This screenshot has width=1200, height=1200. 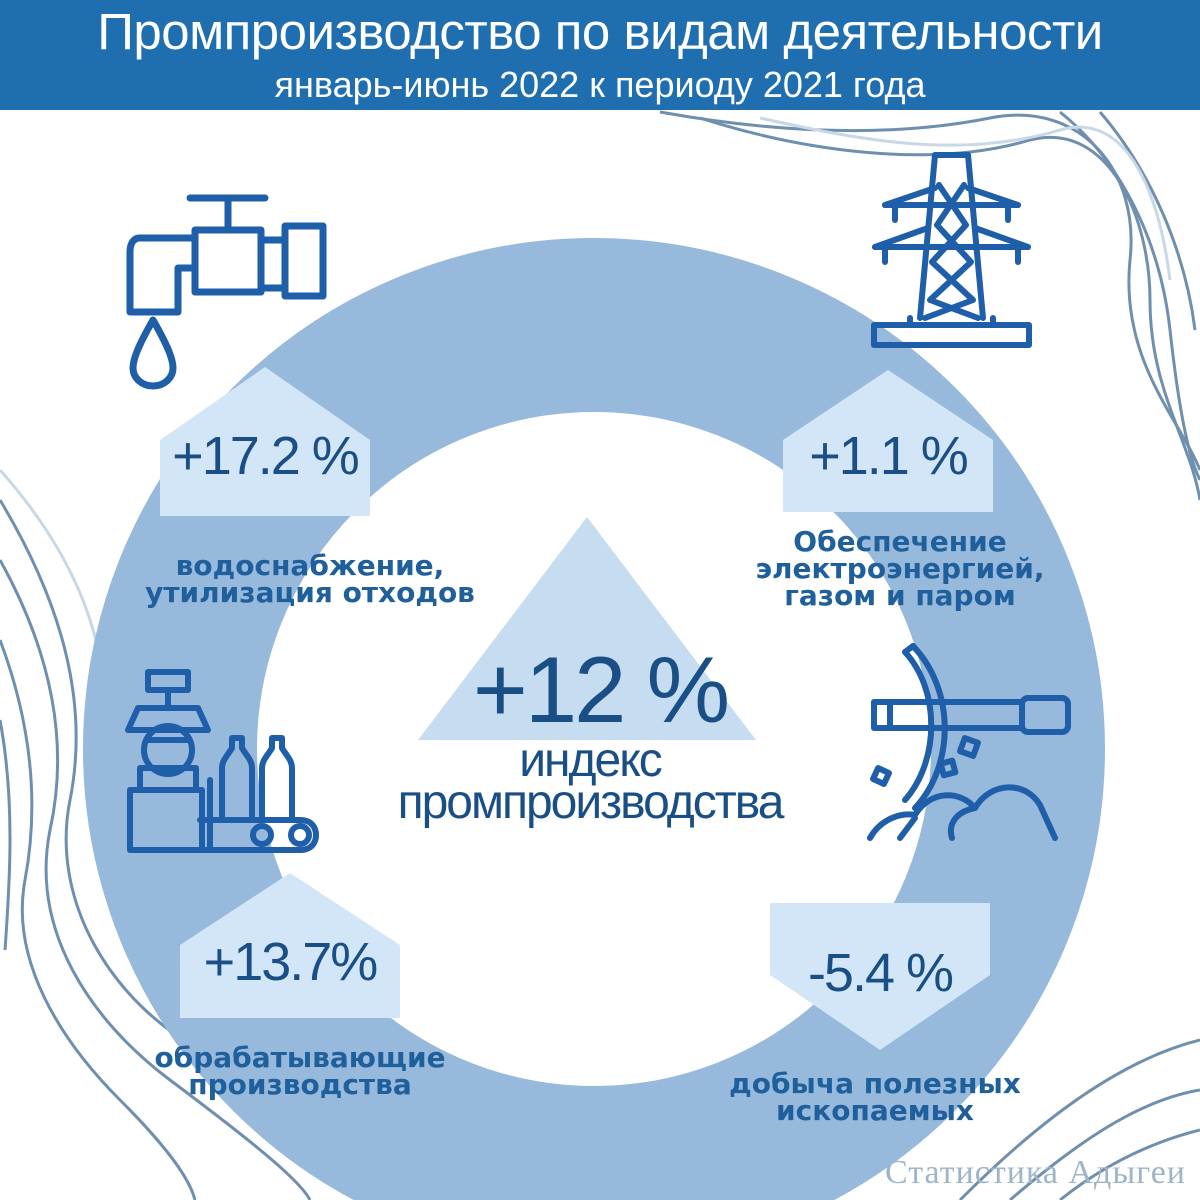 I want to click on value-manufacturing: +13.7%, so click(x=291, y=962).